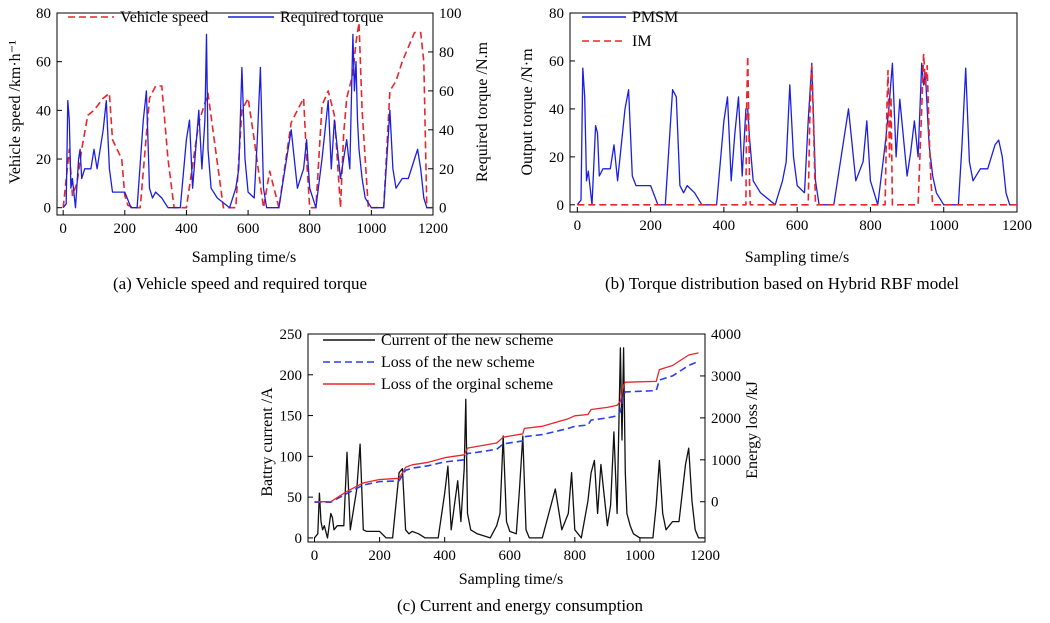  I want to click on xtick-label-b-5: 1000, so click(944, 226).